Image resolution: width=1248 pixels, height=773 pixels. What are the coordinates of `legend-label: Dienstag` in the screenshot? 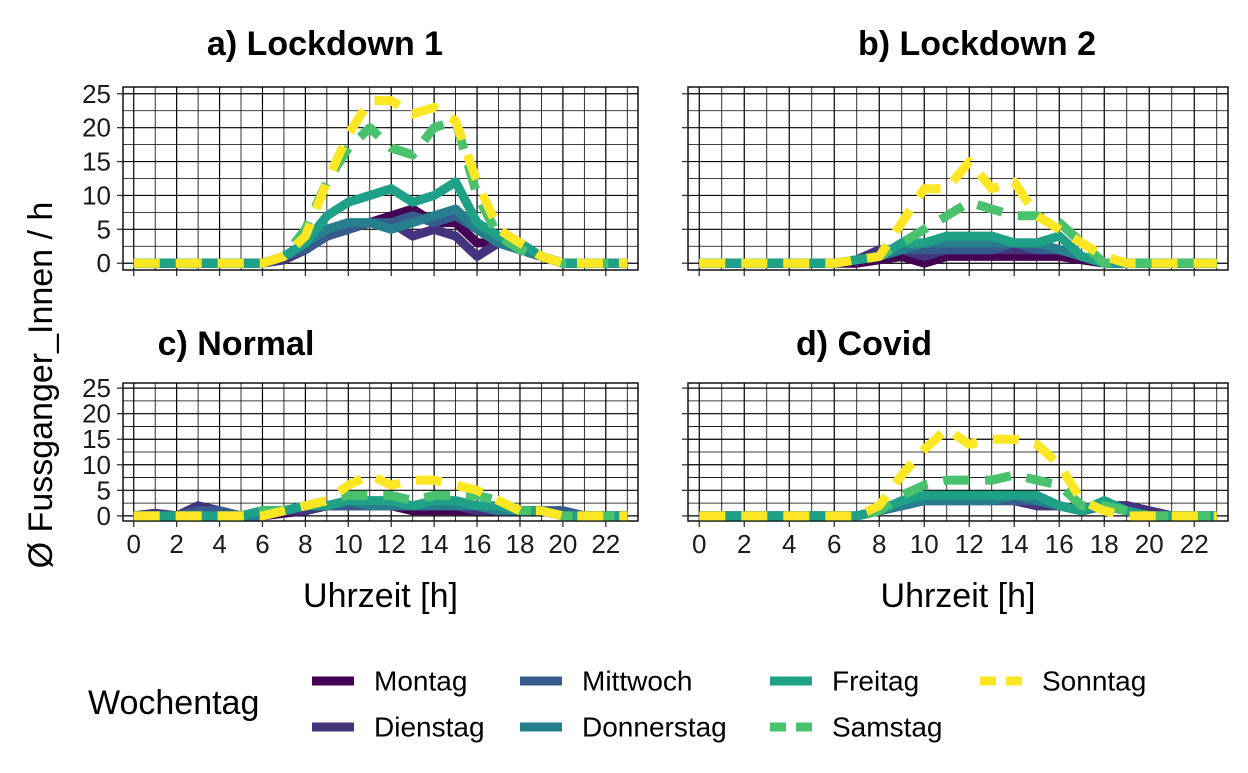 It's located at (429, 727).